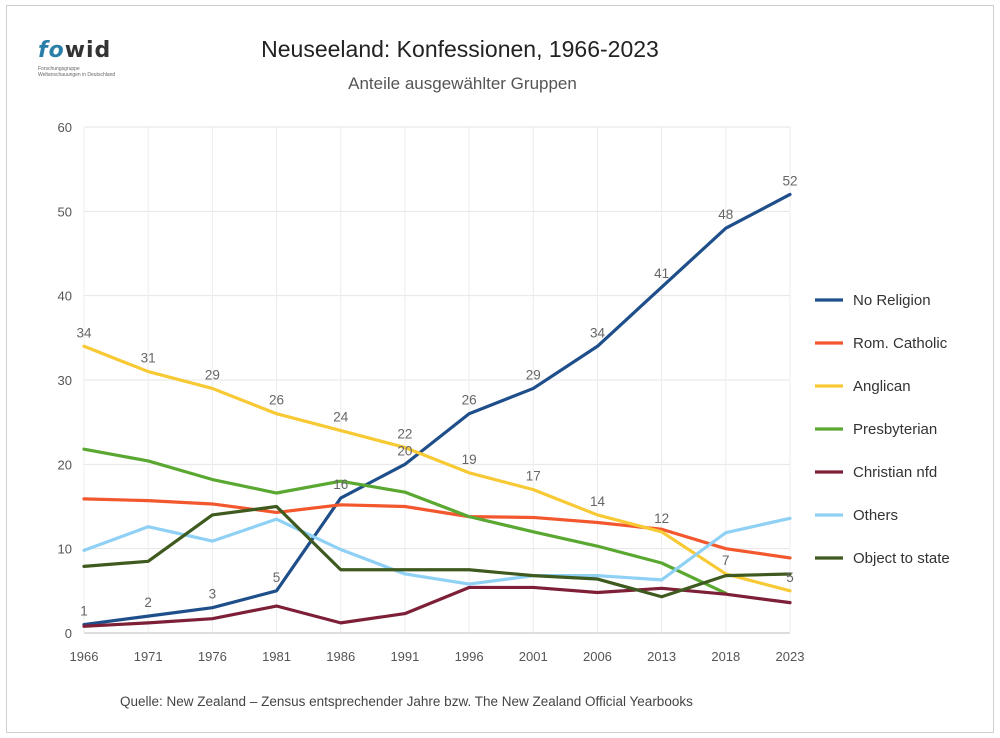  Describe the element at coordinates (276, 656) in the screenshot. I see `x-tick-label: 1981` at that location.